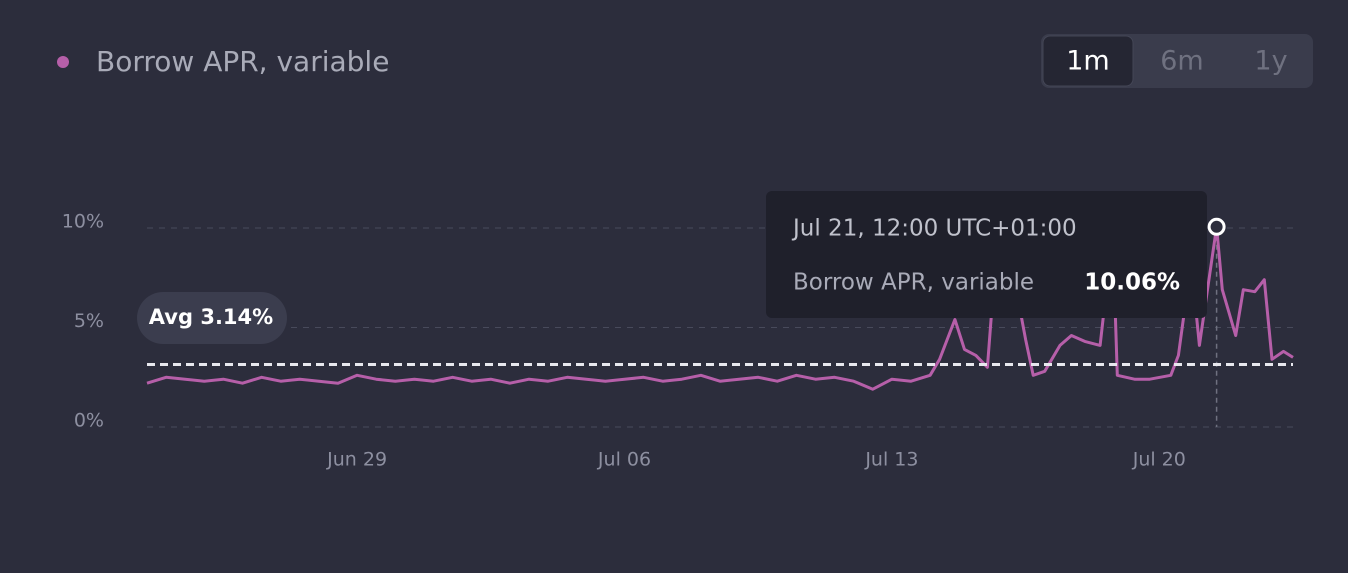 The image size is (1348, 573). I want to click on range-label: 6m, so click(1181, 61).